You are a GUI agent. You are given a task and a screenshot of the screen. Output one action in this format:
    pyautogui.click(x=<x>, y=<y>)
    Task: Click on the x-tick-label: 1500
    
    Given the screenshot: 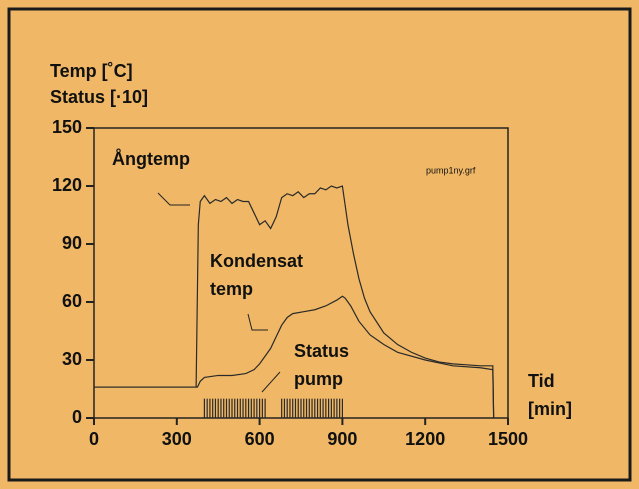 What is the action you would take?
    pyautogui.click(x=508, y=439)
    